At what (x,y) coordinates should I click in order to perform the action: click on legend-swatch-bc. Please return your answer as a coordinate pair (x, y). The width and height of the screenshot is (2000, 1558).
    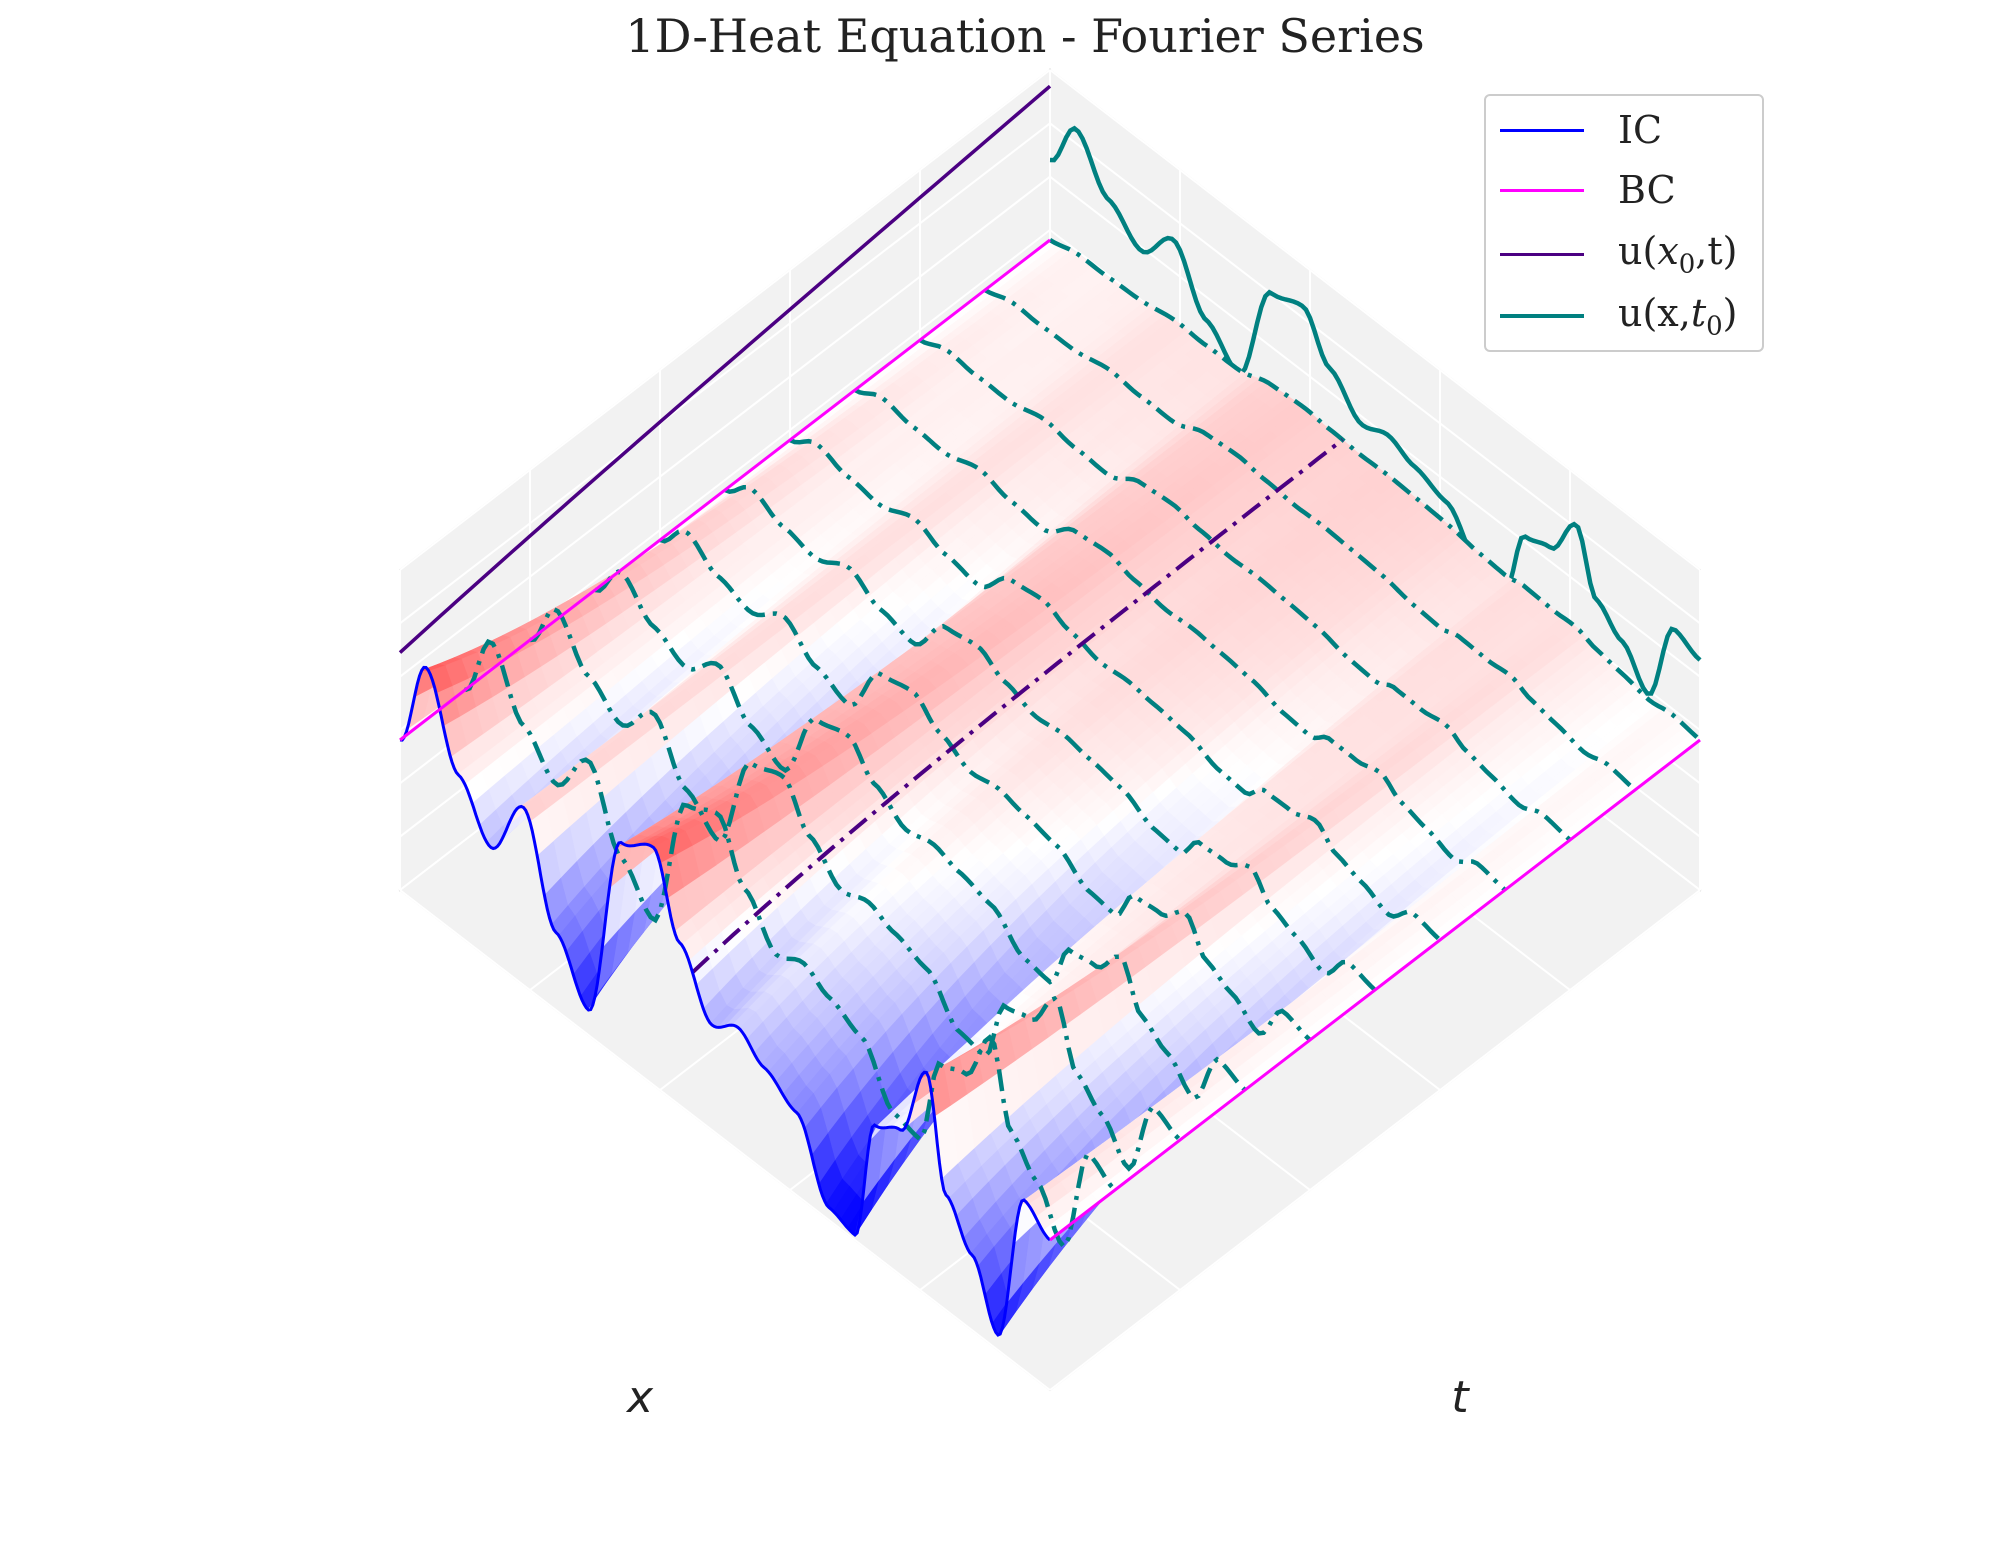
    Looking at the image, I should click on (1542, 190).